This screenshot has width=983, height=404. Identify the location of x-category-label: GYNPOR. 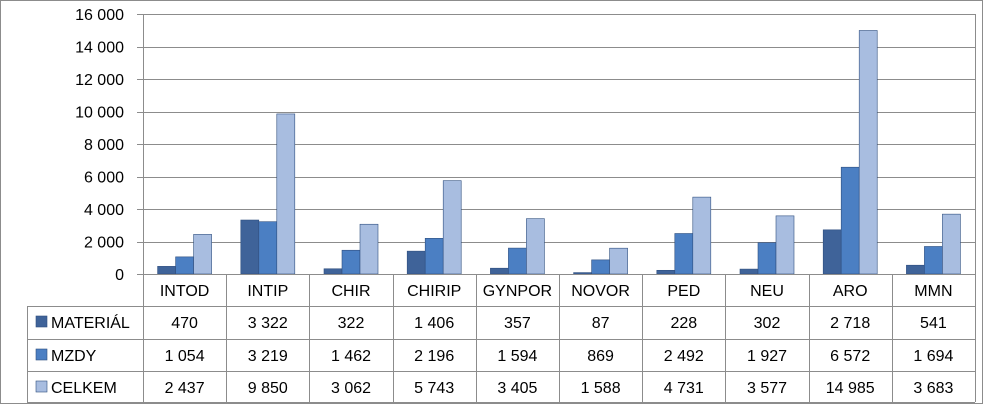
(517, 291).